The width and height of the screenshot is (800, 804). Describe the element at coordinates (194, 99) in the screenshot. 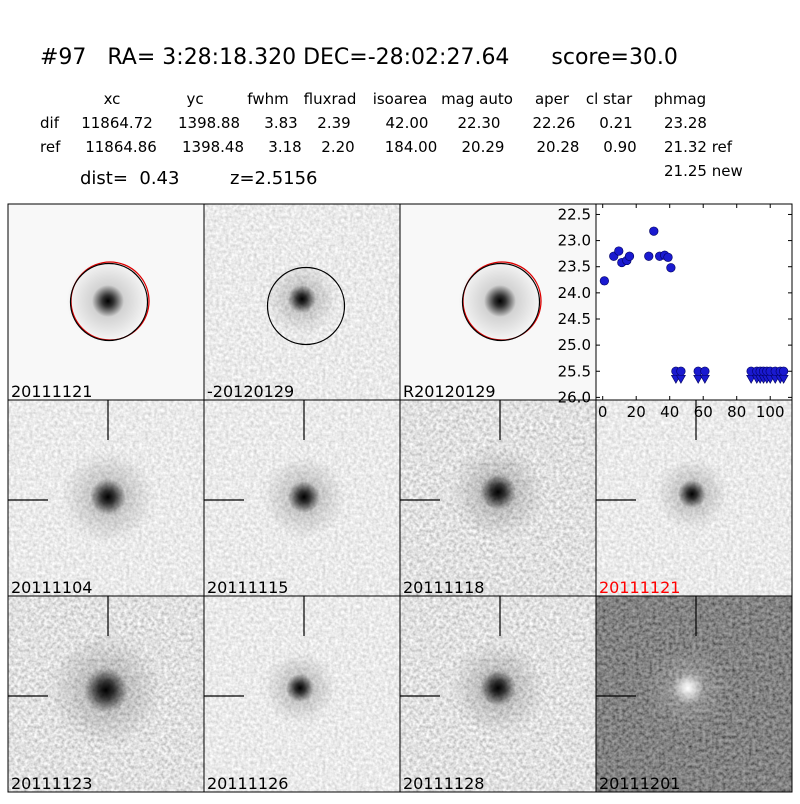

I see `column-header: yc` at that location.